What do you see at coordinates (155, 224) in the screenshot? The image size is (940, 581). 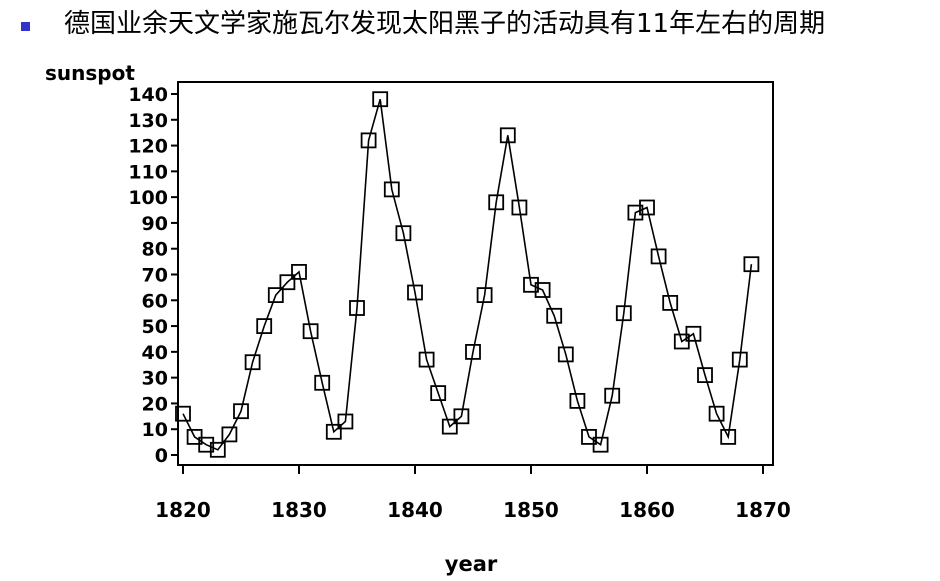 I see `y-tick-label: 90` at bounding box center [155, 224].